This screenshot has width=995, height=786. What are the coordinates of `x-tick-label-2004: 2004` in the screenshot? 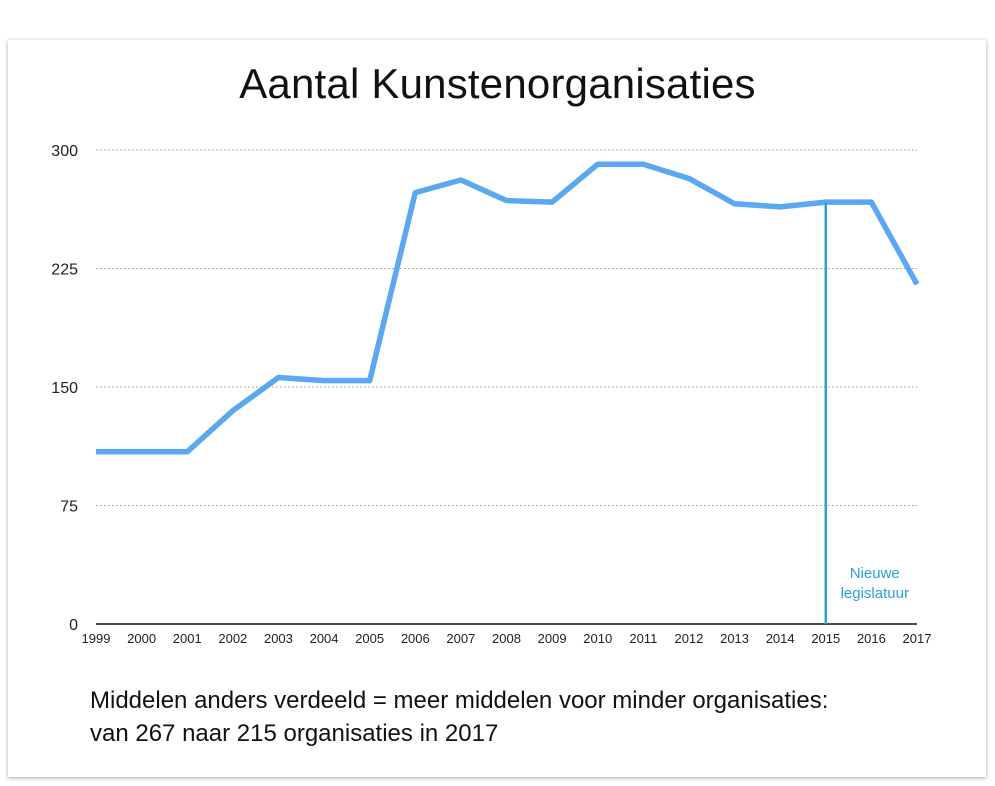 It's located at (324, 638).